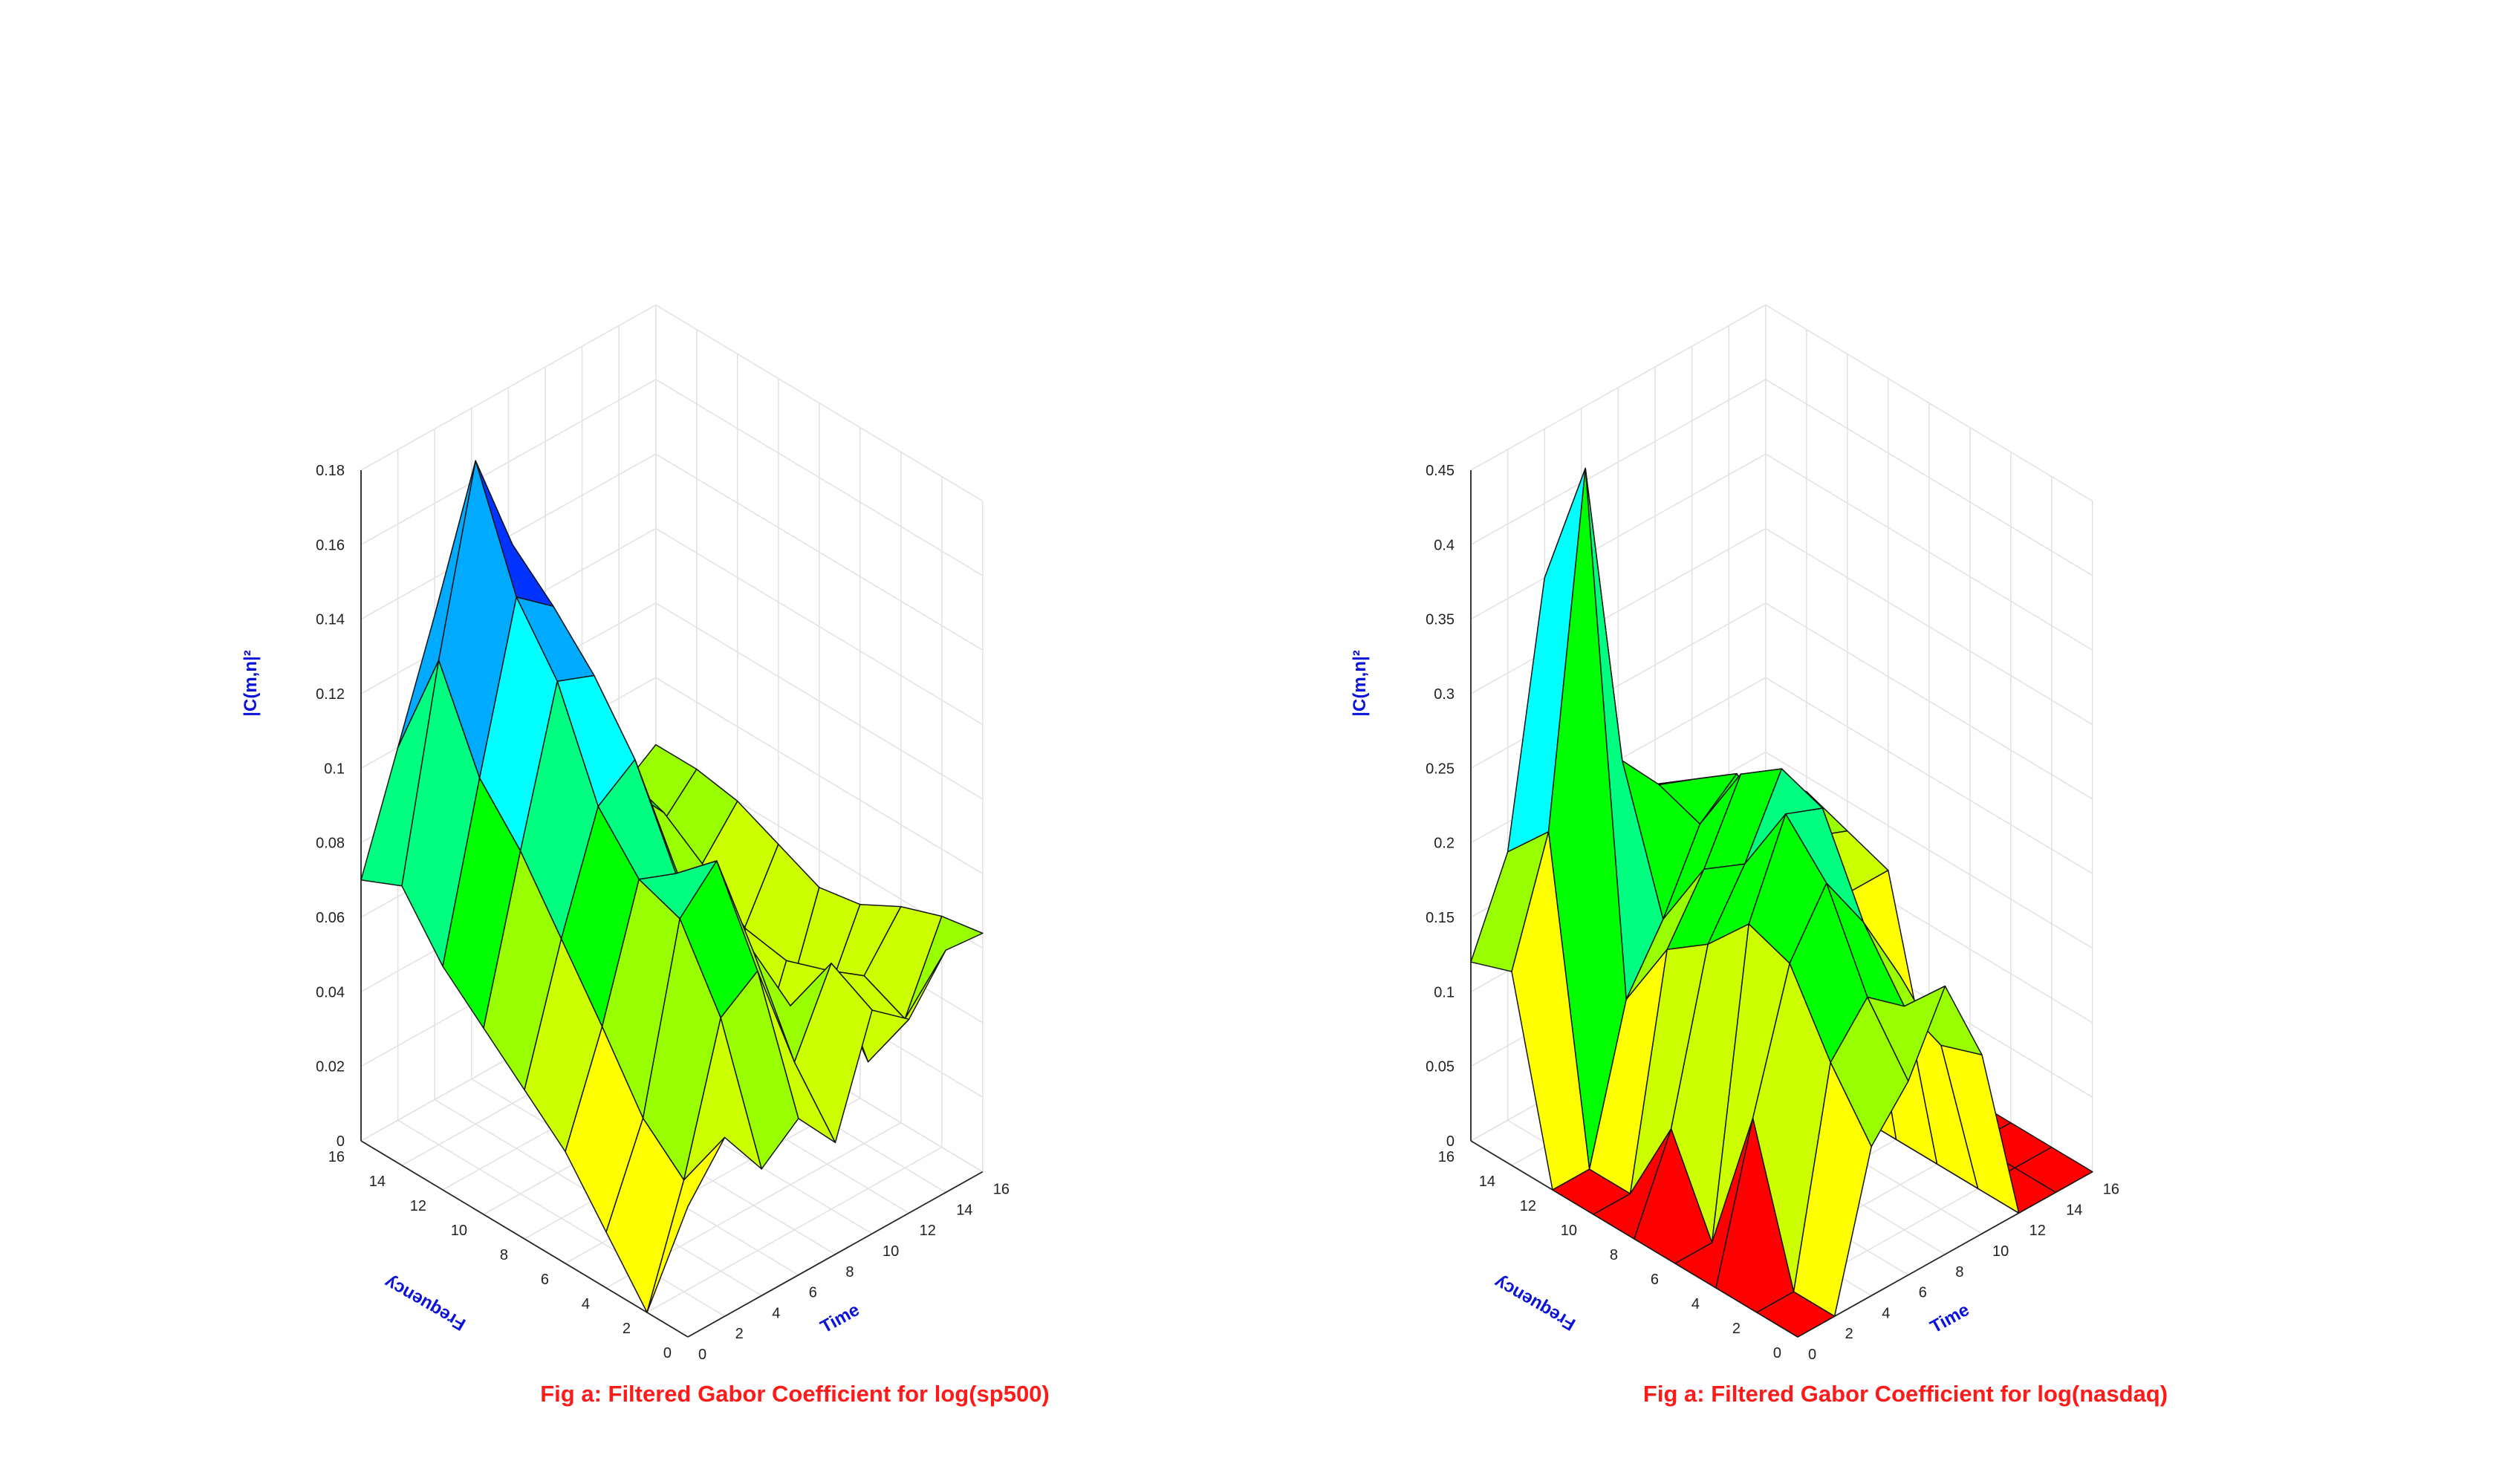 This screenshot has height=1484, width=2496. I want to click on z-tick-label: 0.4, so click(1445, 545).